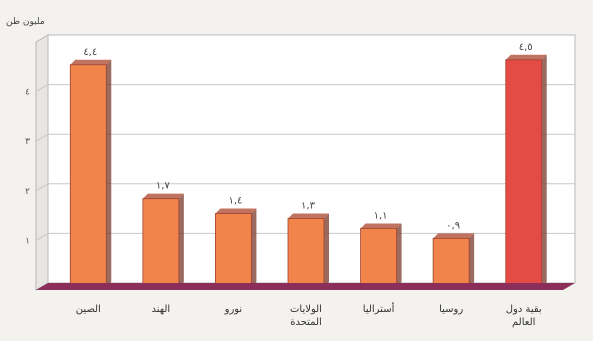  What do you see at coordinates (233, 309) in the screenshot?
I see `category-label: نورو` at bounding box center [233, 309].